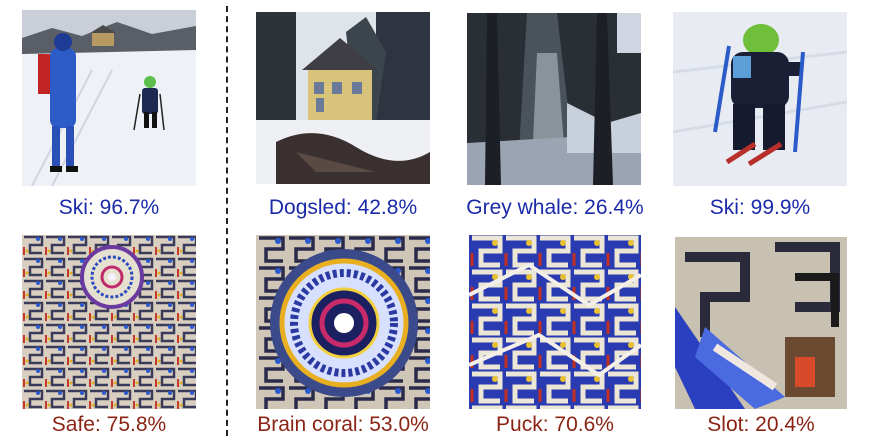  Describe the element at coordinates (227, 221) in the screenshot. I see `dashed-divider` at that location.